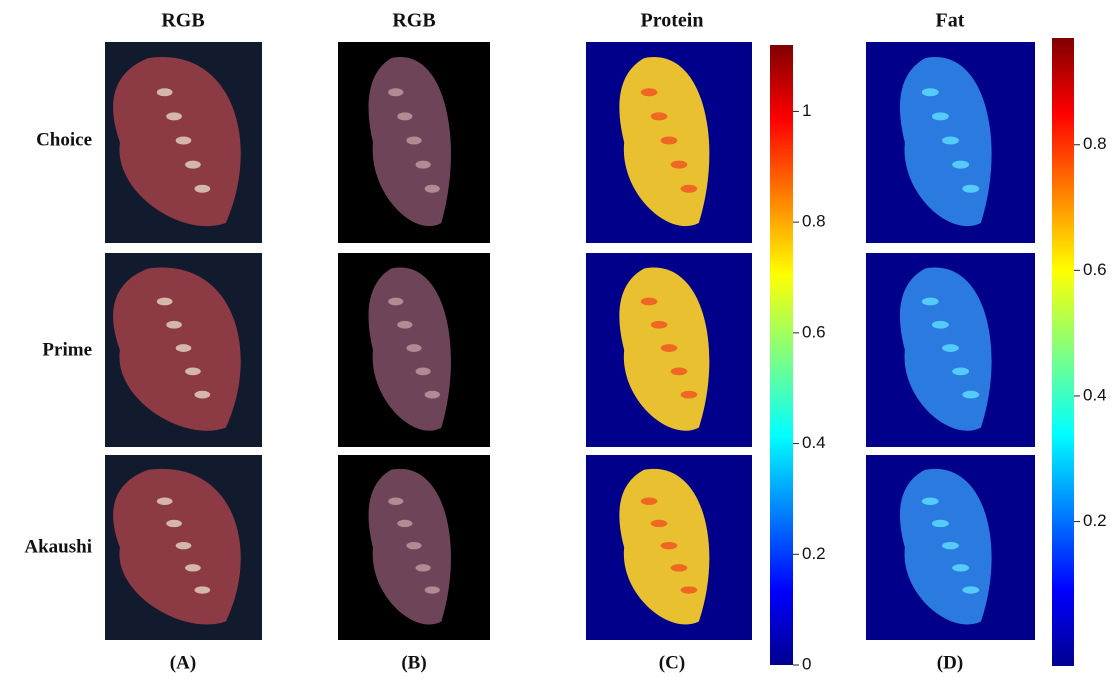 Image resolution: width=1118 pixels, height=681 pixels. Describe the element at coordinates (58, 546) in the screenshot. I see `row-label: Akaushi` at that location.